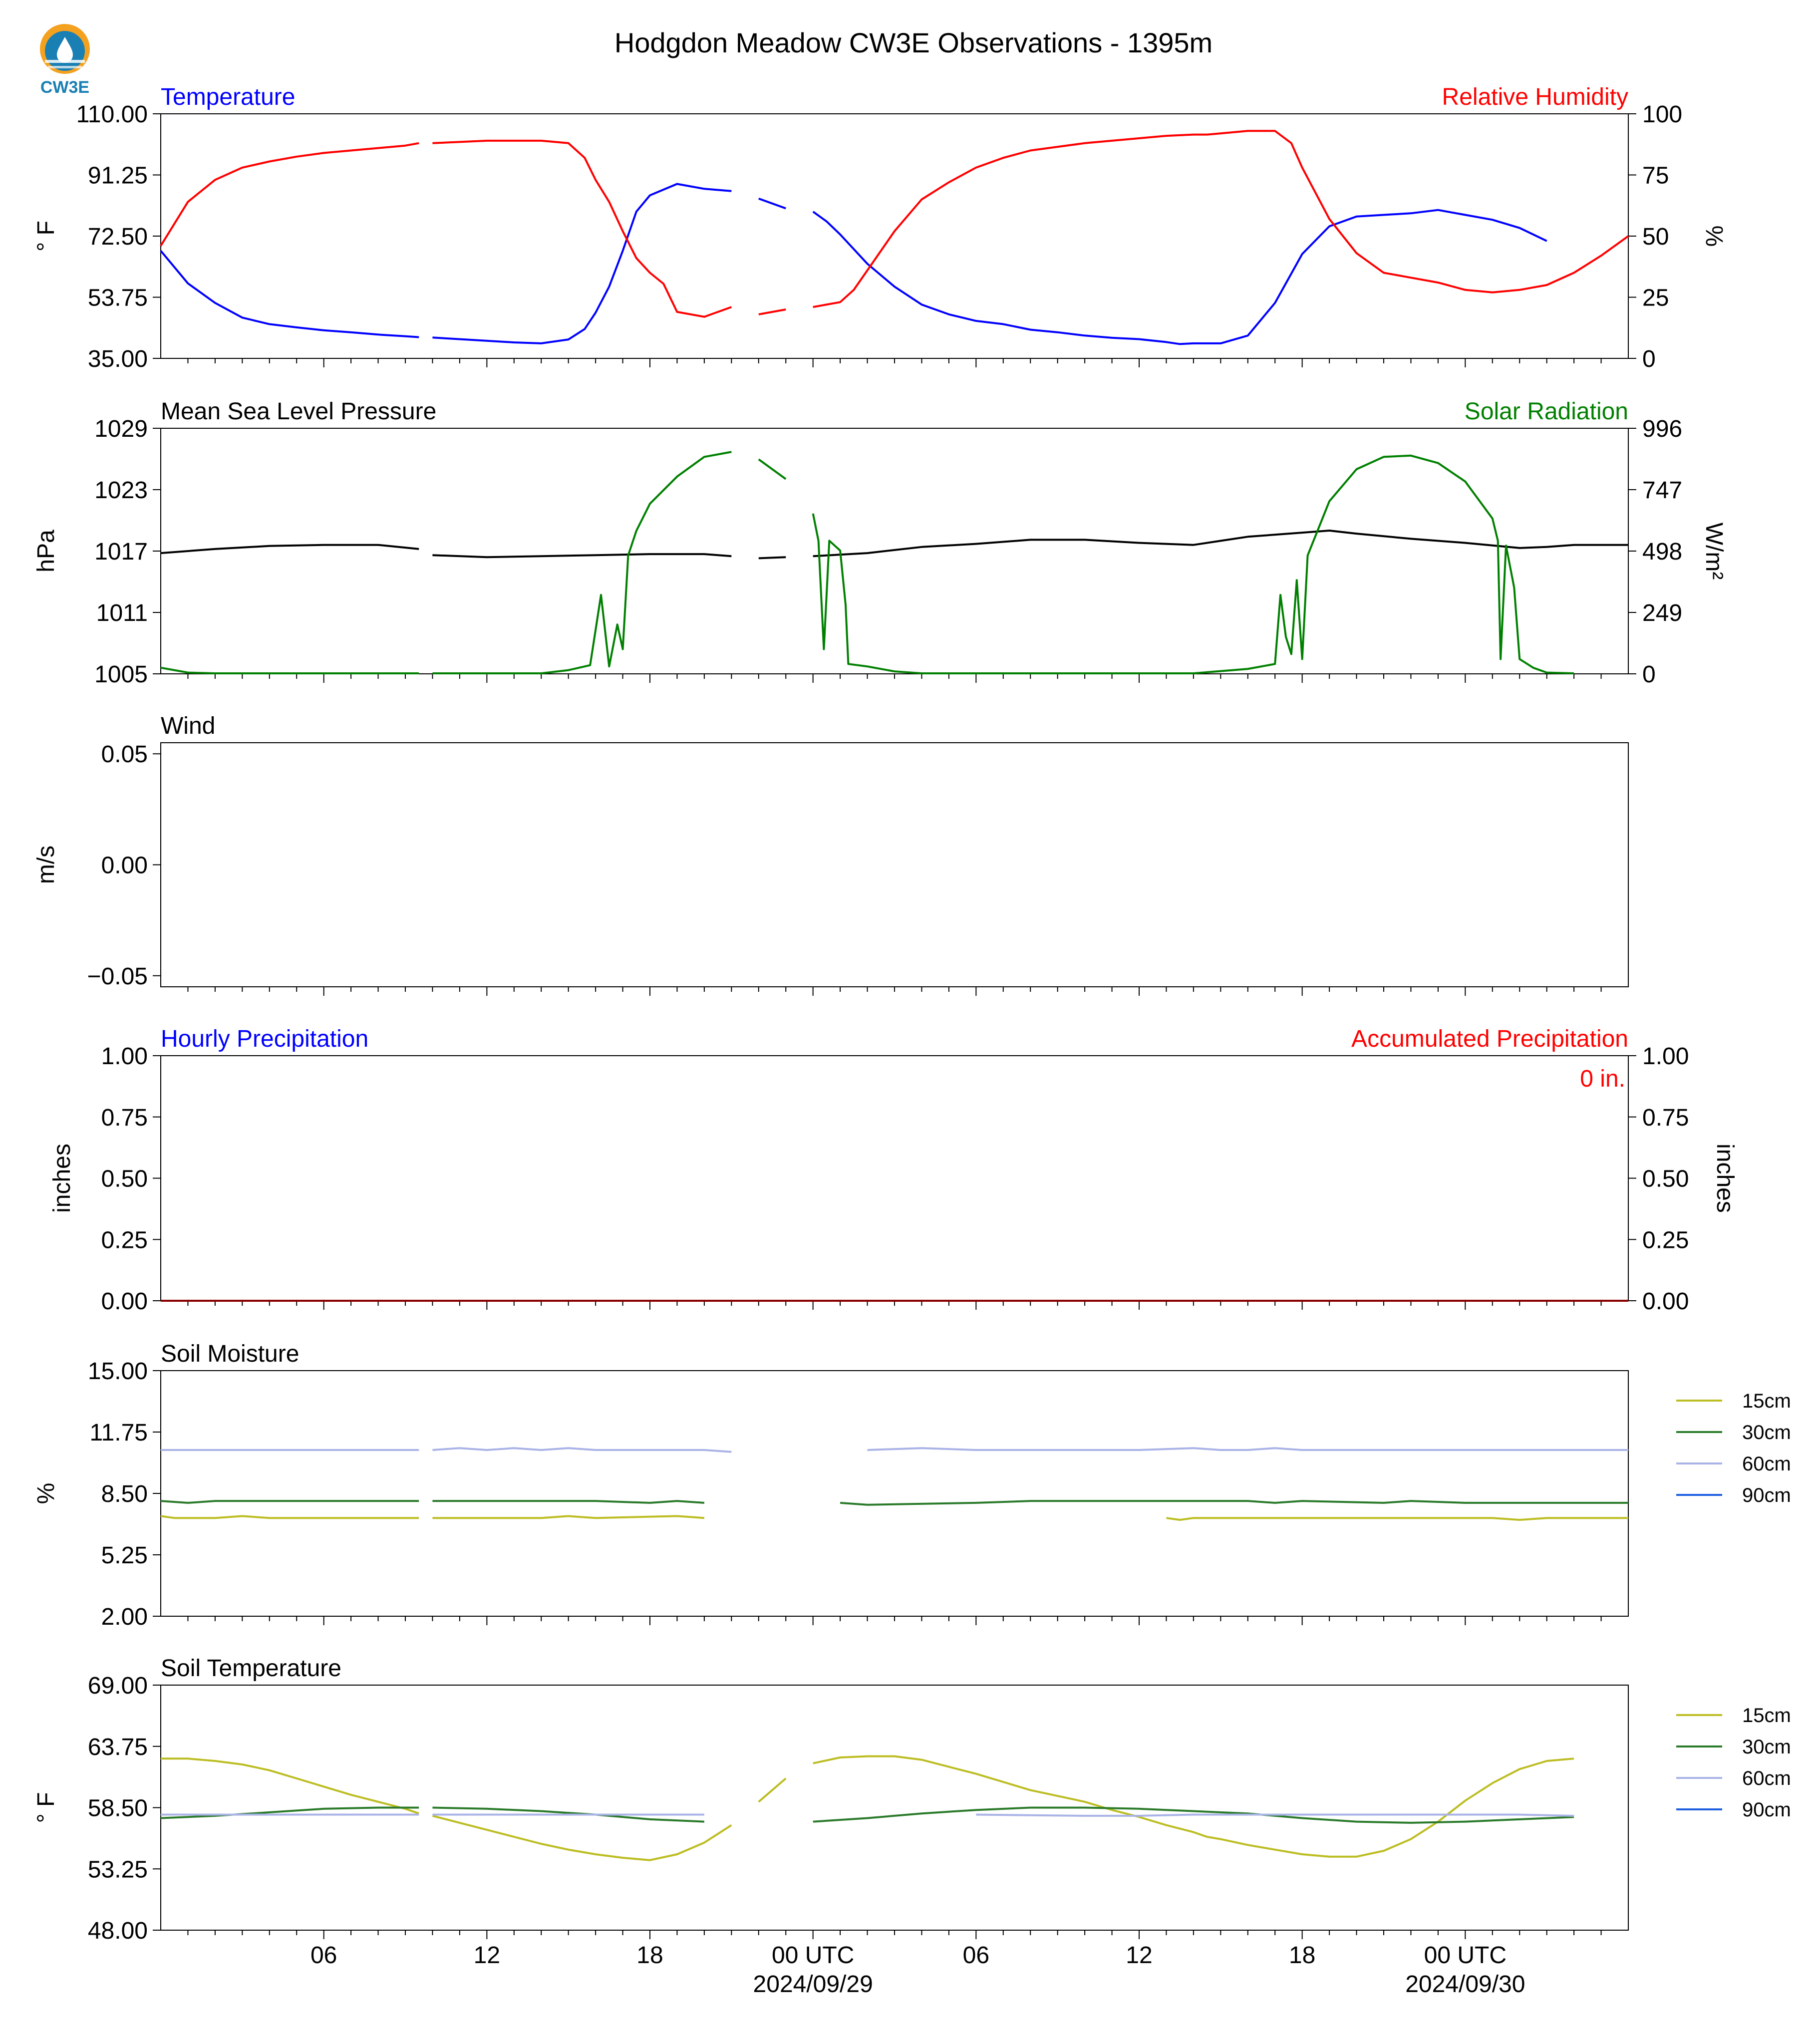  I want to click on y-tick-label-left: 8.50, so click(124, 1494).